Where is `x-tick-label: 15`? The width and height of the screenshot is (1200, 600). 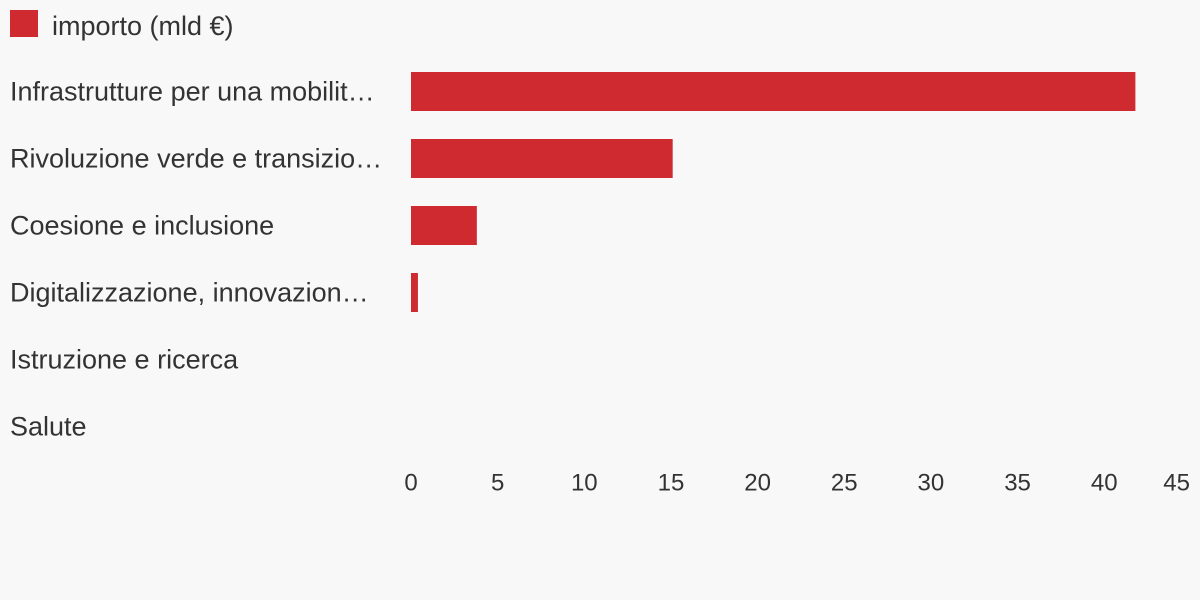 x-tick-label: 15 is located at coordinates (671, 483).